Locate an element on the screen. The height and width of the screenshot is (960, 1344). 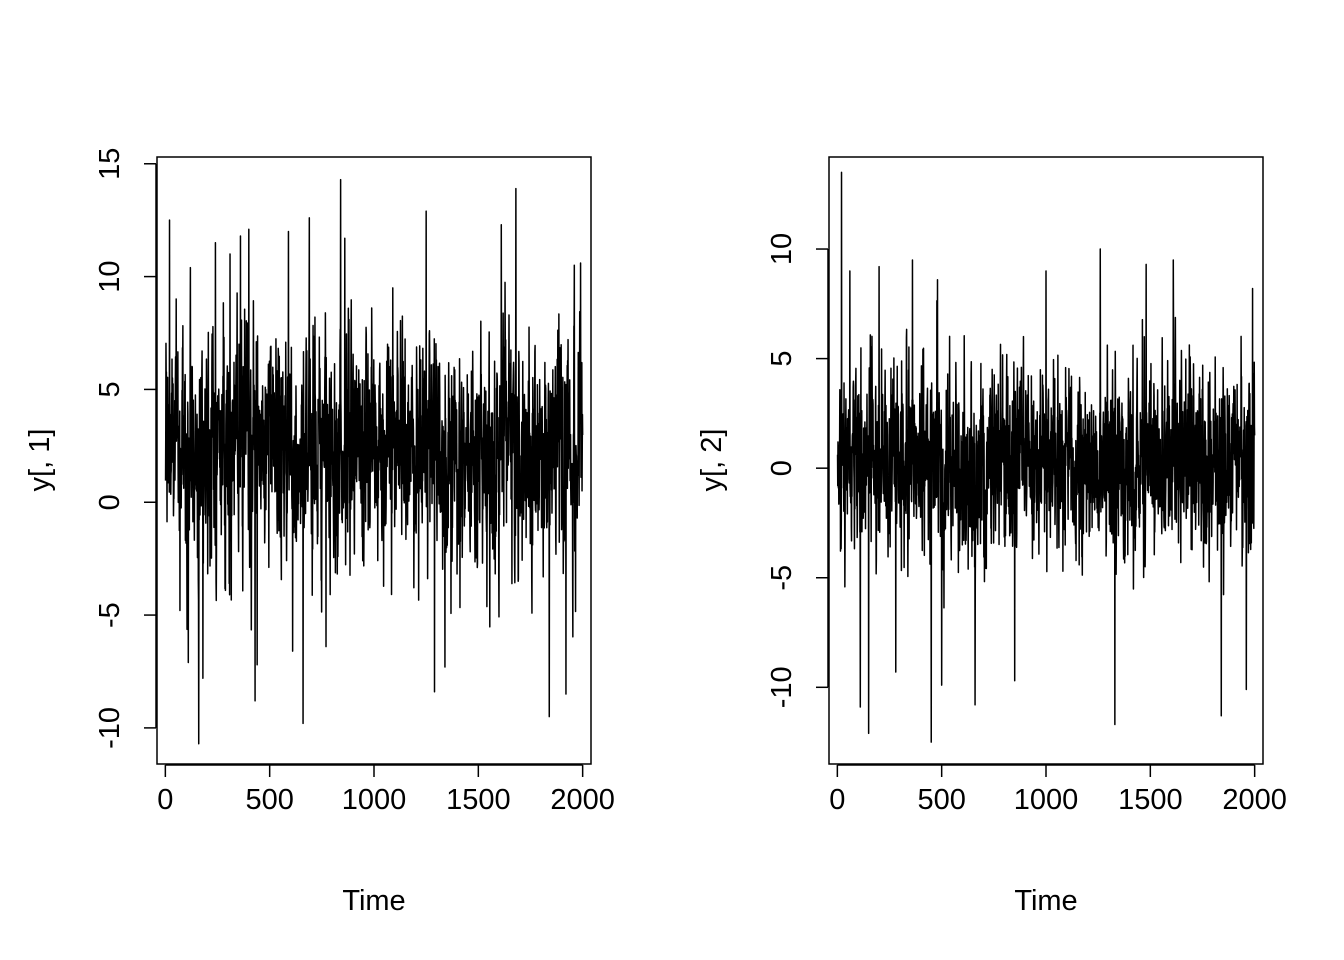
x-axis-label-y1: Time is located at coordinates (373, 901).